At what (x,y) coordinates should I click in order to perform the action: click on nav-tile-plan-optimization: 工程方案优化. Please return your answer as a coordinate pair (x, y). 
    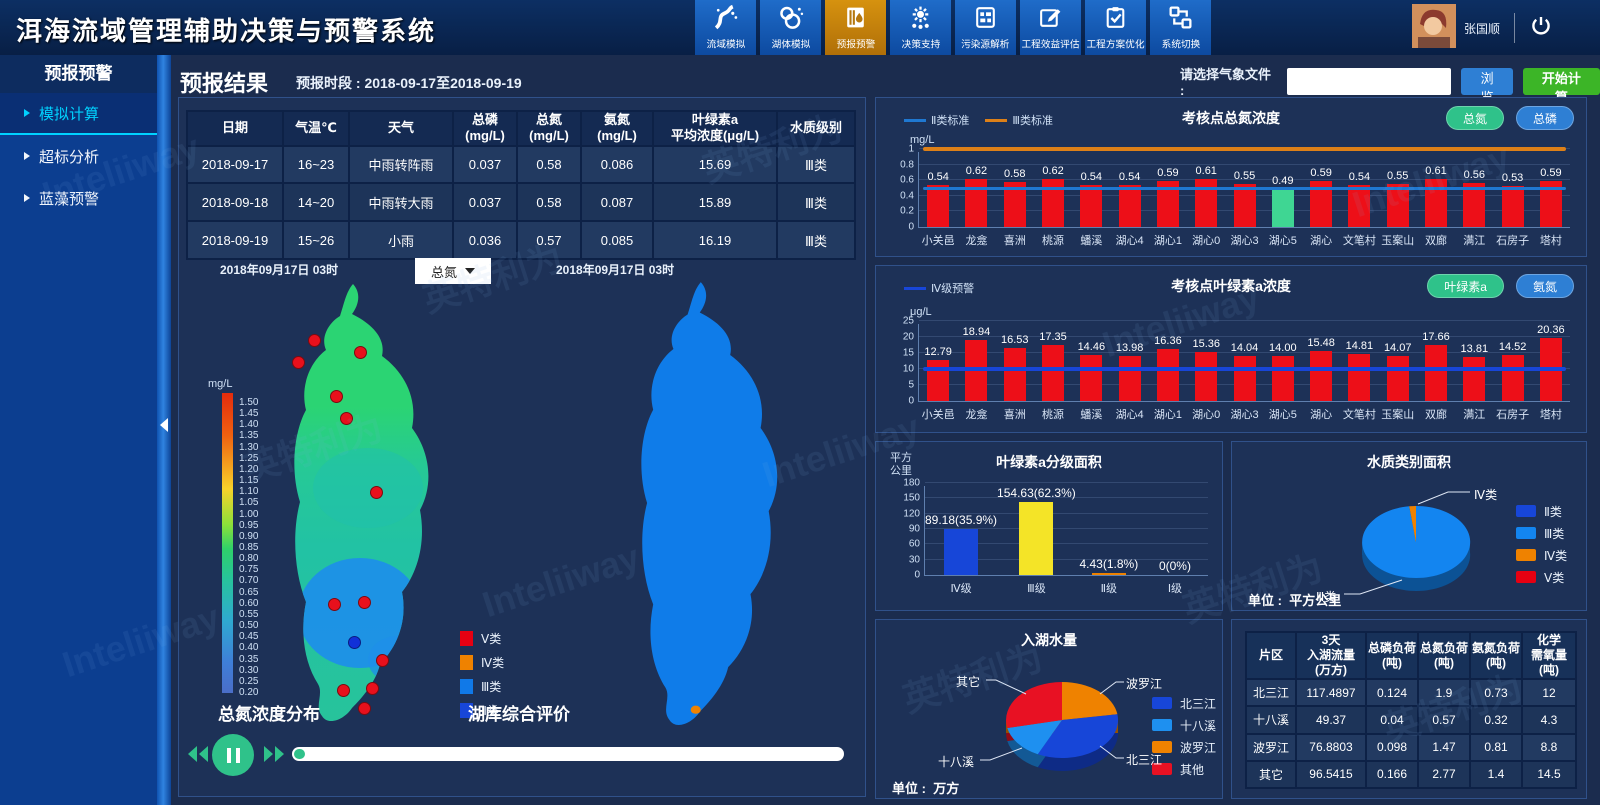
    Looking at the image, I should click on (1115, 27).